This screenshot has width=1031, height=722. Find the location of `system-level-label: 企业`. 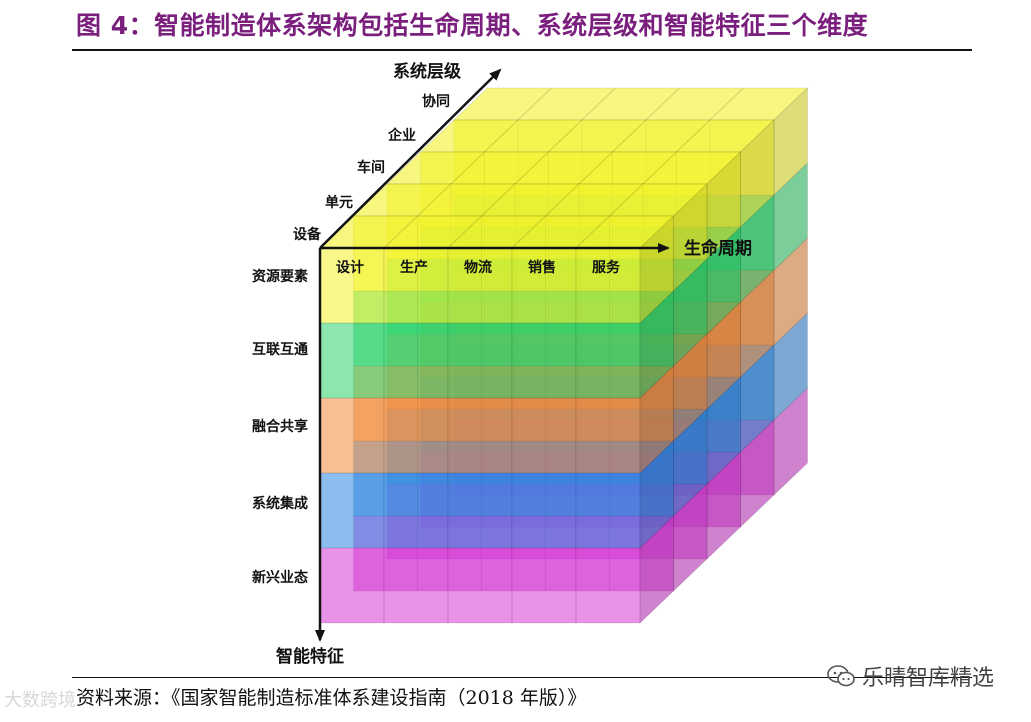

system-level-label: 企业 is located at coordinates (401, 135).